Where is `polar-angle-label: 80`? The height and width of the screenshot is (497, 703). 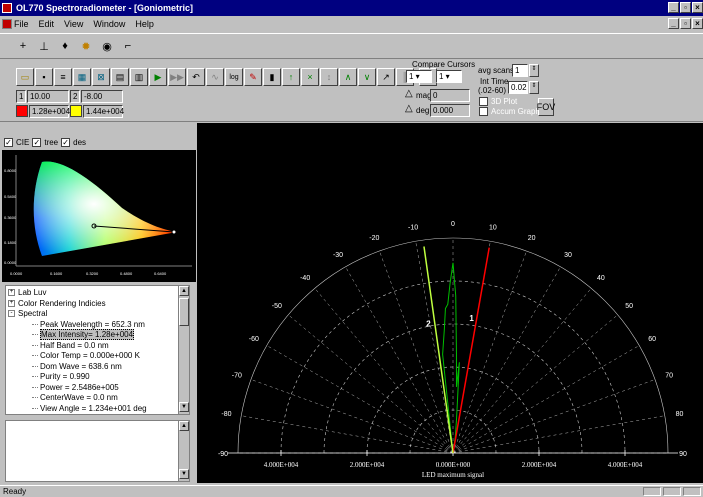 polar-angle-label: 80 is located at coordinates (680, 414).